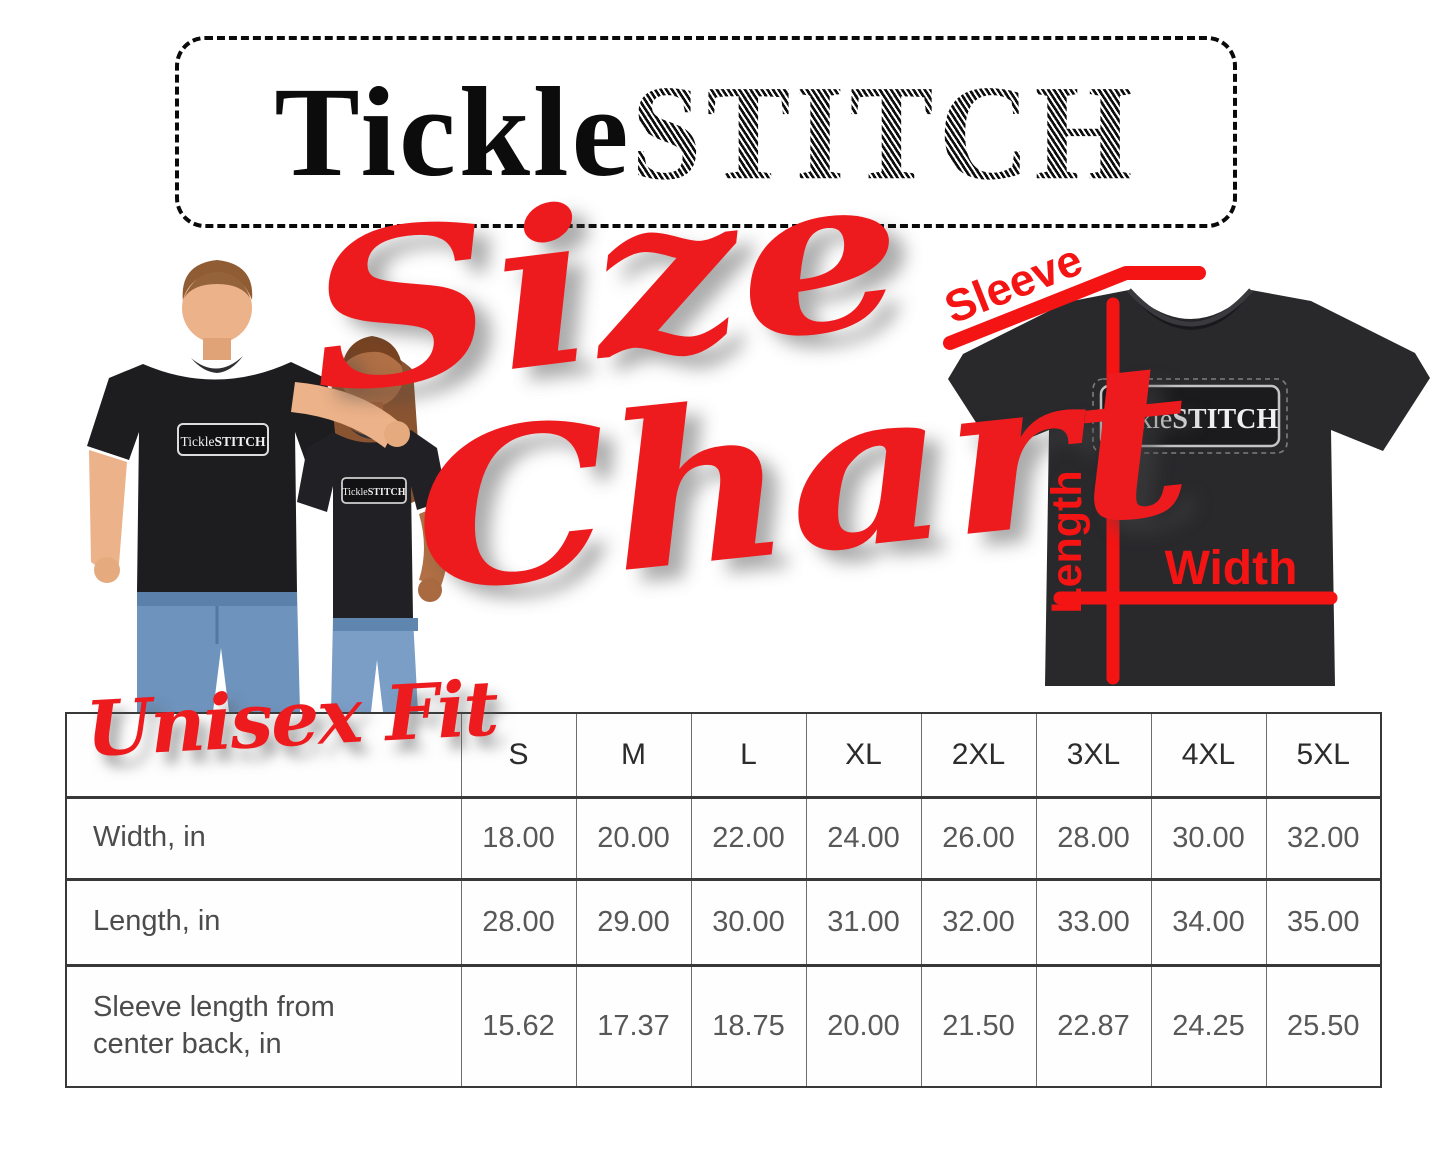 The image size is (1445, 1156). Describe the element at coordinates (1093, 755) in the screenshot. I see `col-header-3xl: 3XL` at that location.